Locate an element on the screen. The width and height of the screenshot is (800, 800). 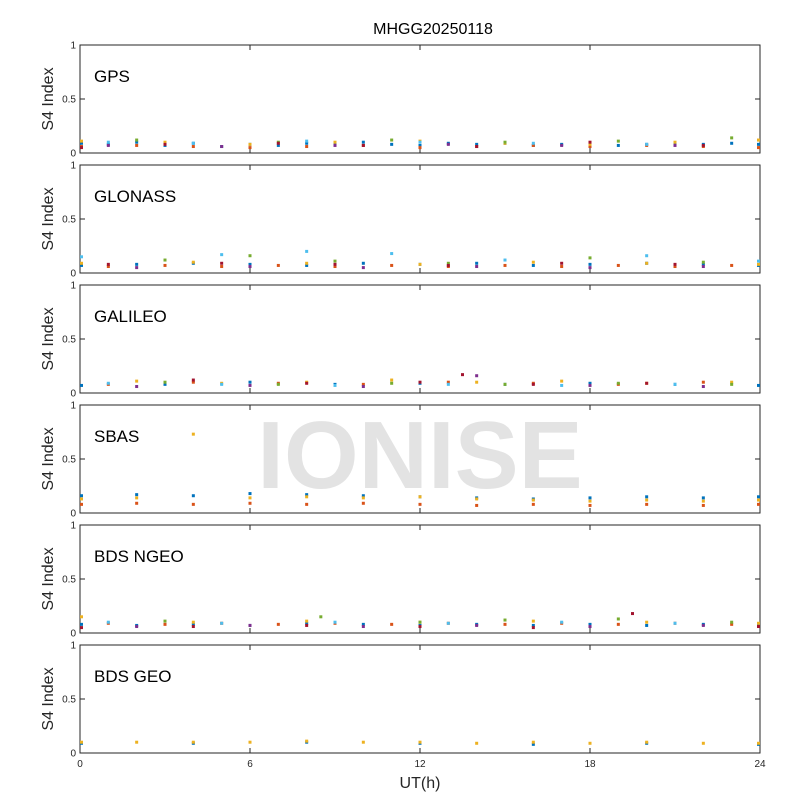
panel-label: BDS NGEO is located at coordinates (139, 556).